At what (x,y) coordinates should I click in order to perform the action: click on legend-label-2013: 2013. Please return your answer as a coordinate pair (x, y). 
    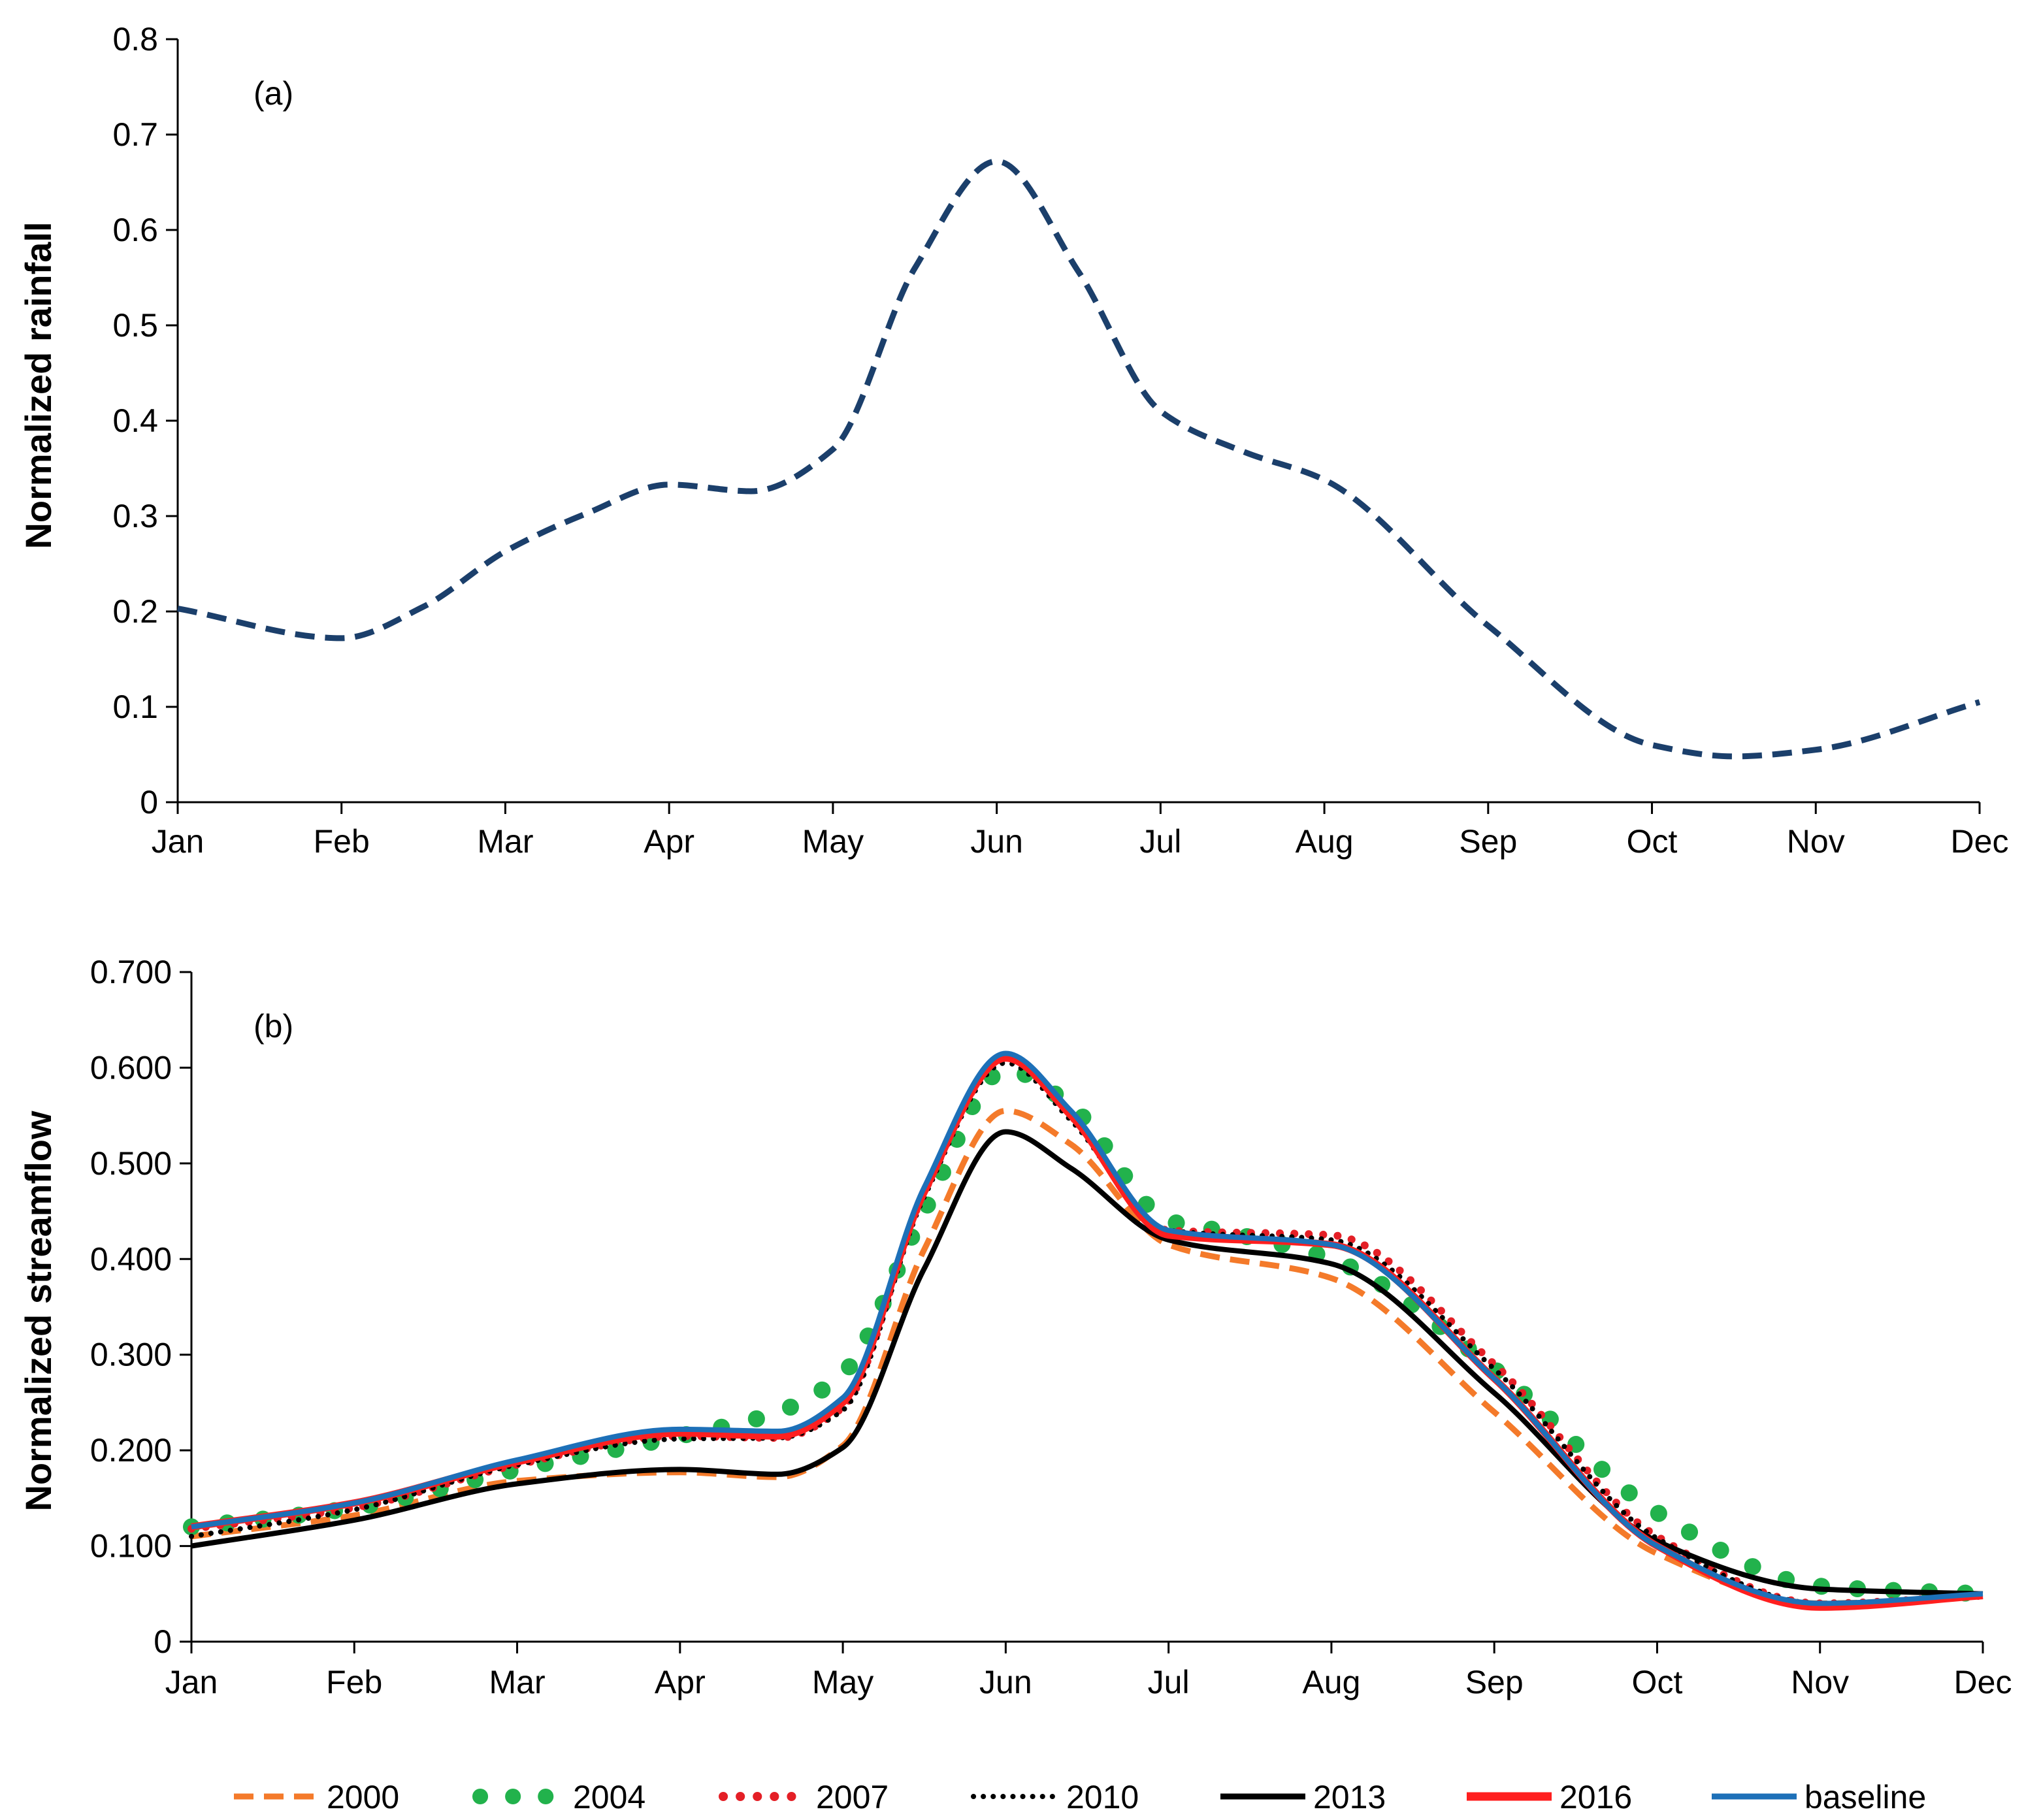
    Looking at the image, I should click on (1349, 1797).